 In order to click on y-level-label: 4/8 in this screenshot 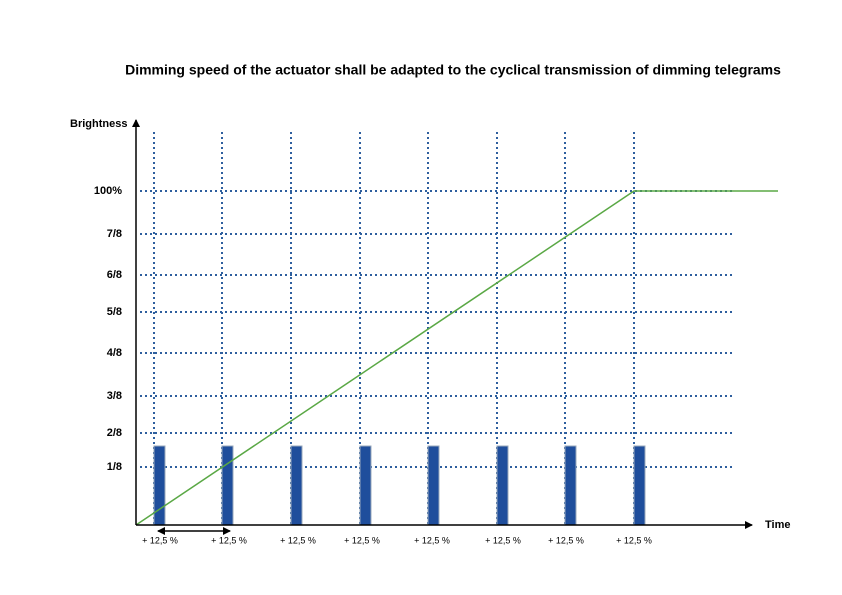, I will do `click(114, 353)`.